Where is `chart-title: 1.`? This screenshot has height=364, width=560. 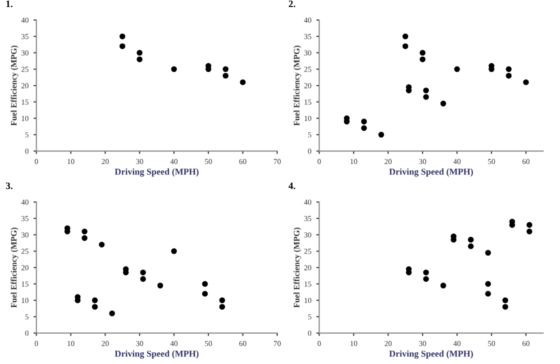
chart-title: 1. is located at coordinates (9, 4).